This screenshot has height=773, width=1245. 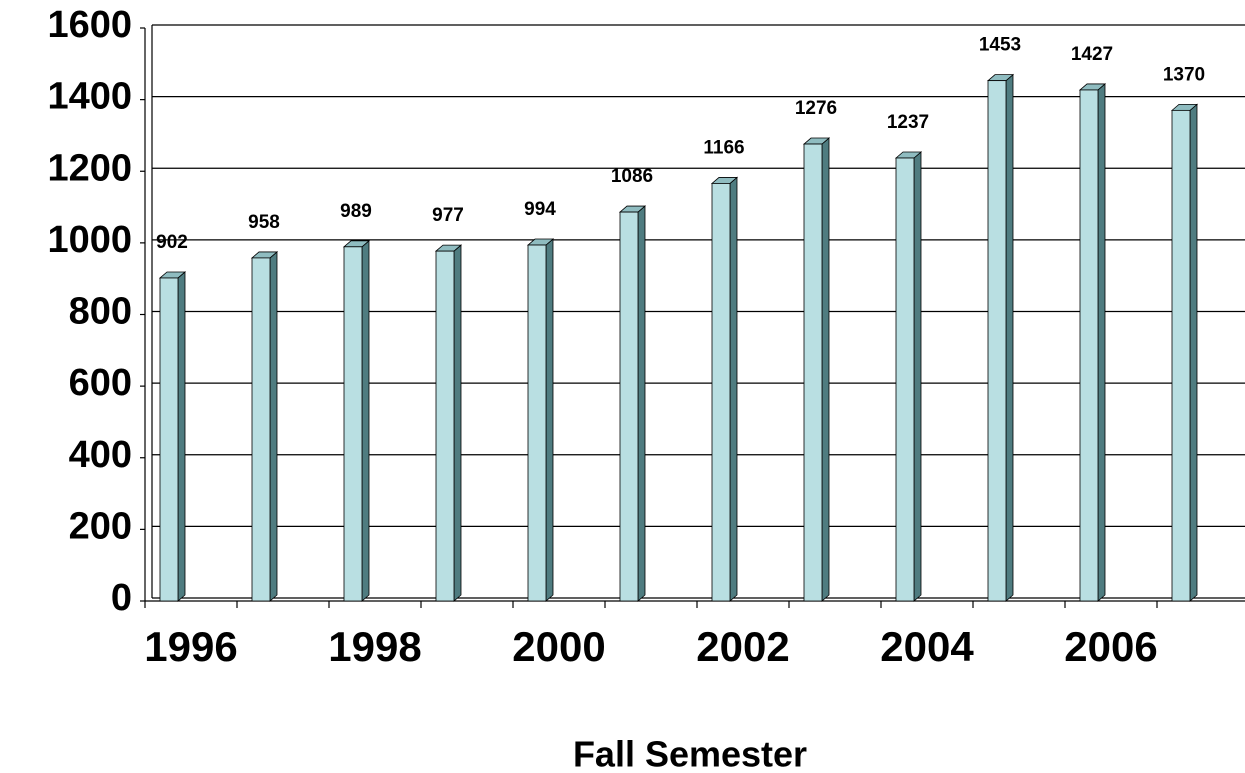 I want to click on data-label: 1237, so click(x=908, y=122).